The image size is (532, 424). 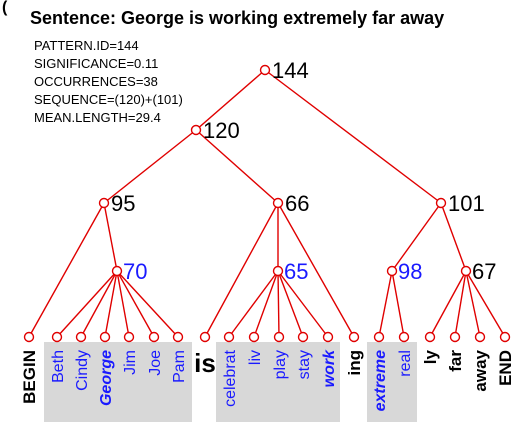 I want to click on node-label-120: 120, so click(x=221, y=130).